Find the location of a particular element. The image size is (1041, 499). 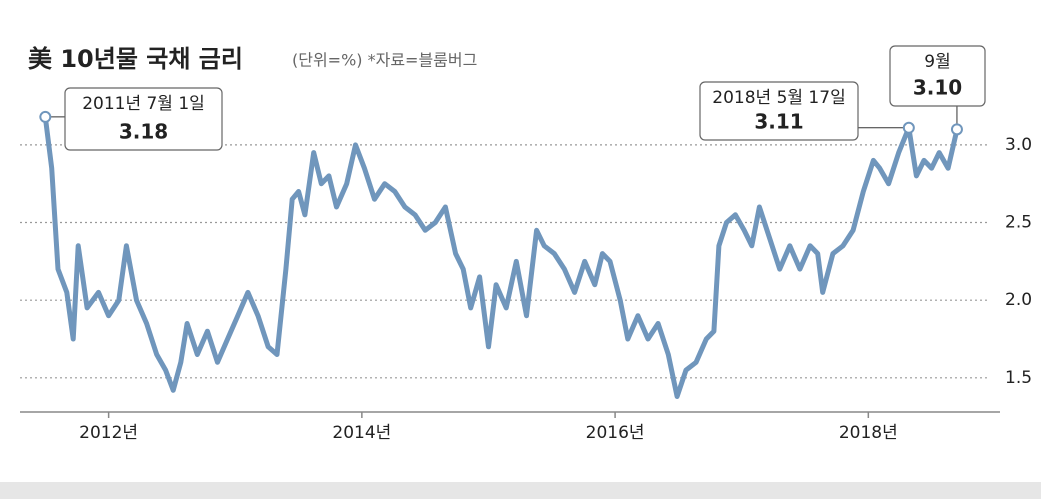

callout-value: 3.11 is located at coordinates (778, 122).